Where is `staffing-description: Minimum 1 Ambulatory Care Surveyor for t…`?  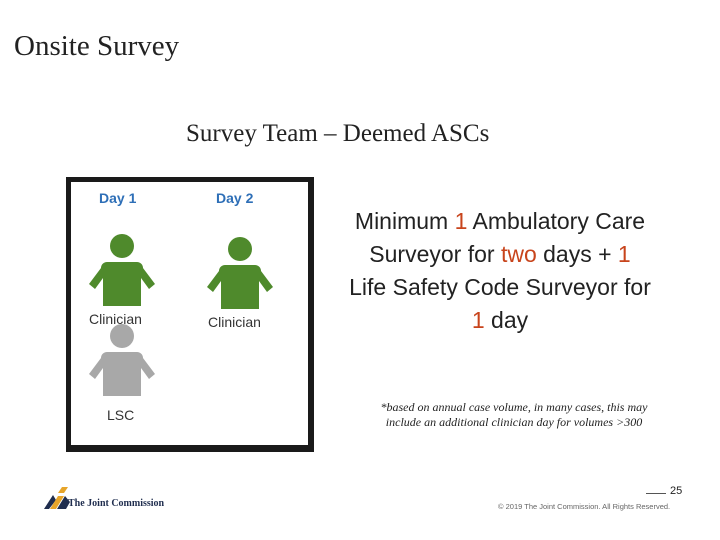
staffing-description: Minimum 1 Ambulatory Care Surveyor for t… is located at coordinates (500, 271).